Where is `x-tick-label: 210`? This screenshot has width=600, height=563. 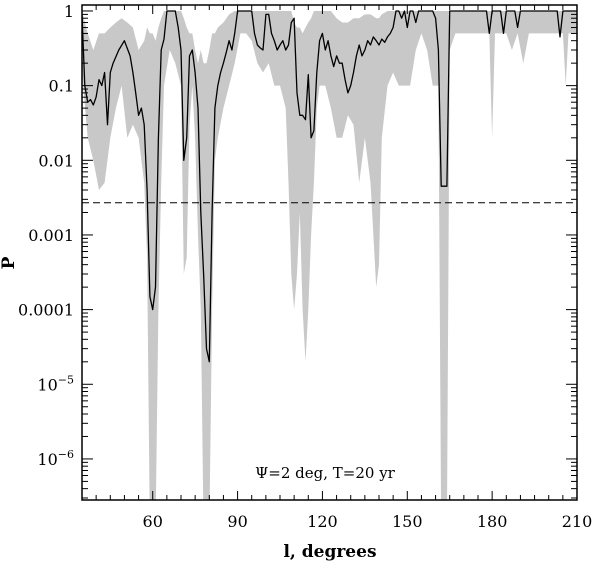
x-tick-label: 210 is located at coordinates (577, 521).